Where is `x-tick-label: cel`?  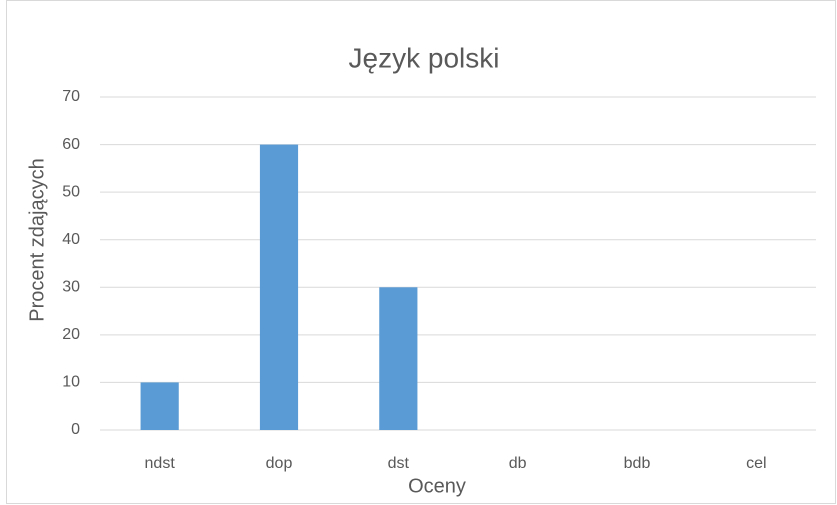
x-tick-label: cel is located at coordinates (756, 463).